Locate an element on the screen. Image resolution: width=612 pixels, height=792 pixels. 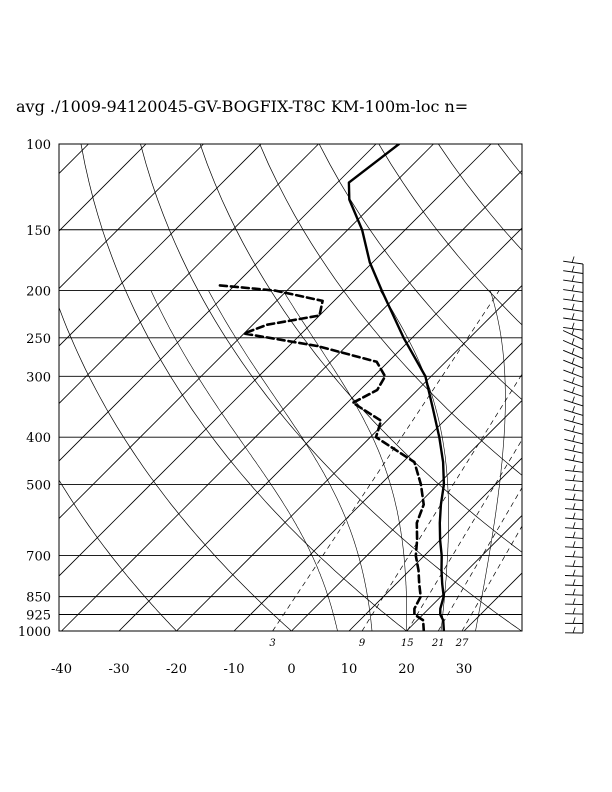
pressure-tick-label: 150 is located at coordinates (38, 231).